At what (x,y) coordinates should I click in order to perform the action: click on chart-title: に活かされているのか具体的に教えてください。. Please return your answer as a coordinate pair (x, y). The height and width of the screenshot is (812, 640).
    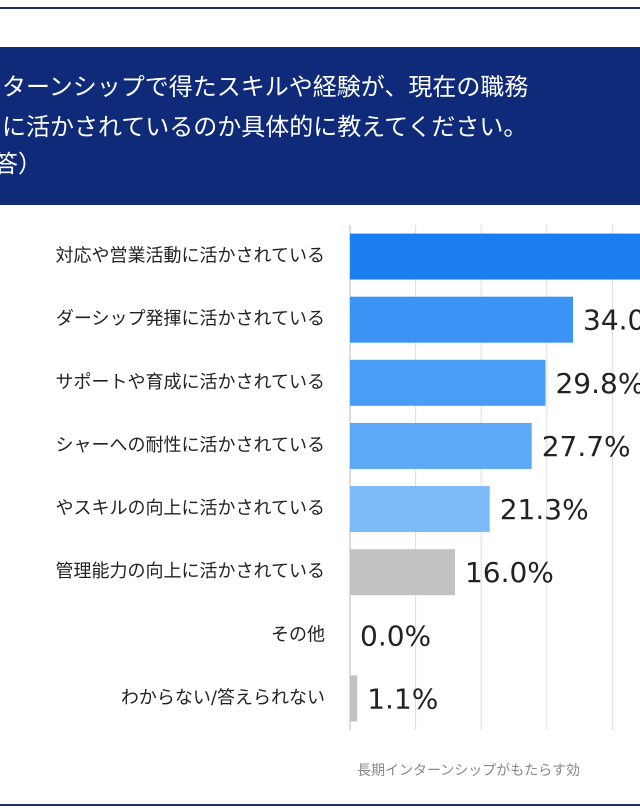
    Looking at the image, I should click on (264, 127).